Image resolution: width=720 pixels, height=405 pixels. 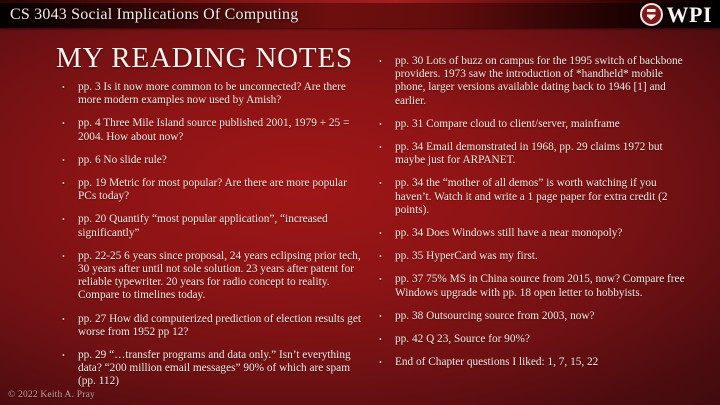 I want to click on wpi-logo-text: WPI, so click(x=689, y=14).